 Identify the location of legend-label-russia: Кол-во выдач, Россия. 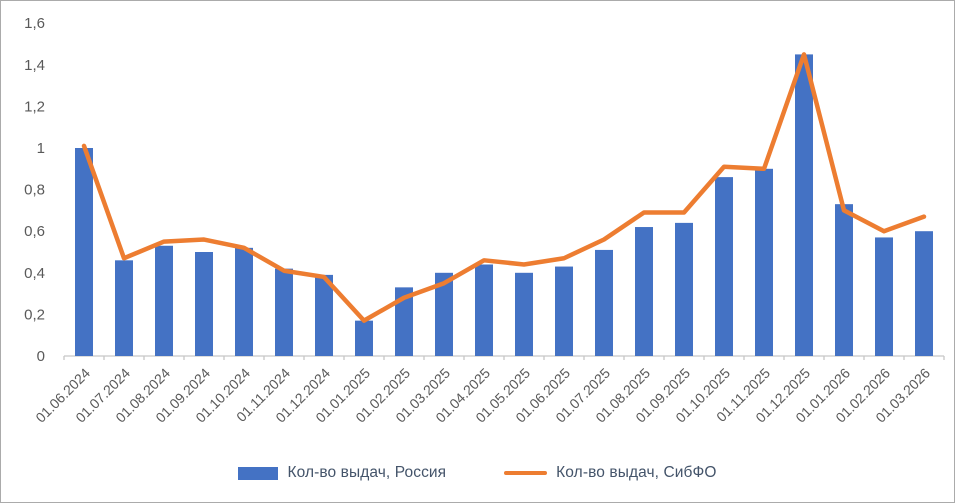
(367, 472).